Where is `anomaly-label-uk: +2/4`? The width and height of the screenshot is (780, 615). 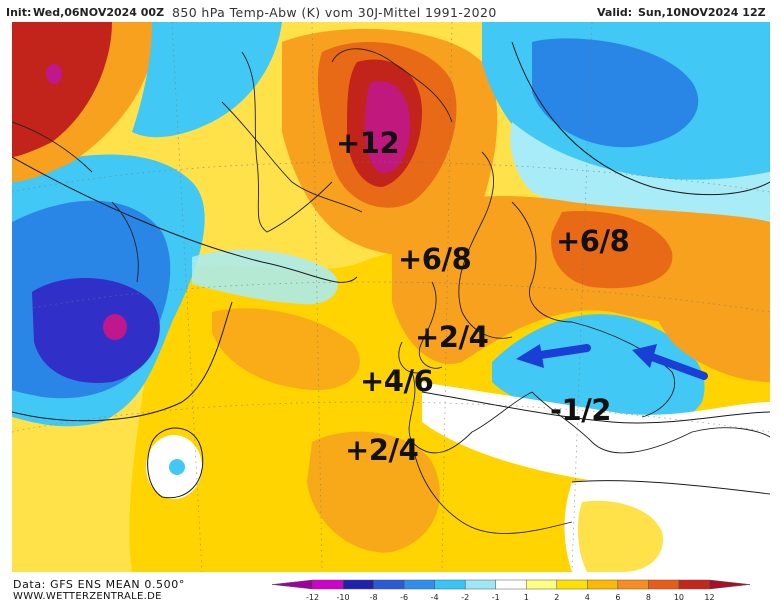 anomaly-label-uk: +2/4 is located at coordinates (452, 337).